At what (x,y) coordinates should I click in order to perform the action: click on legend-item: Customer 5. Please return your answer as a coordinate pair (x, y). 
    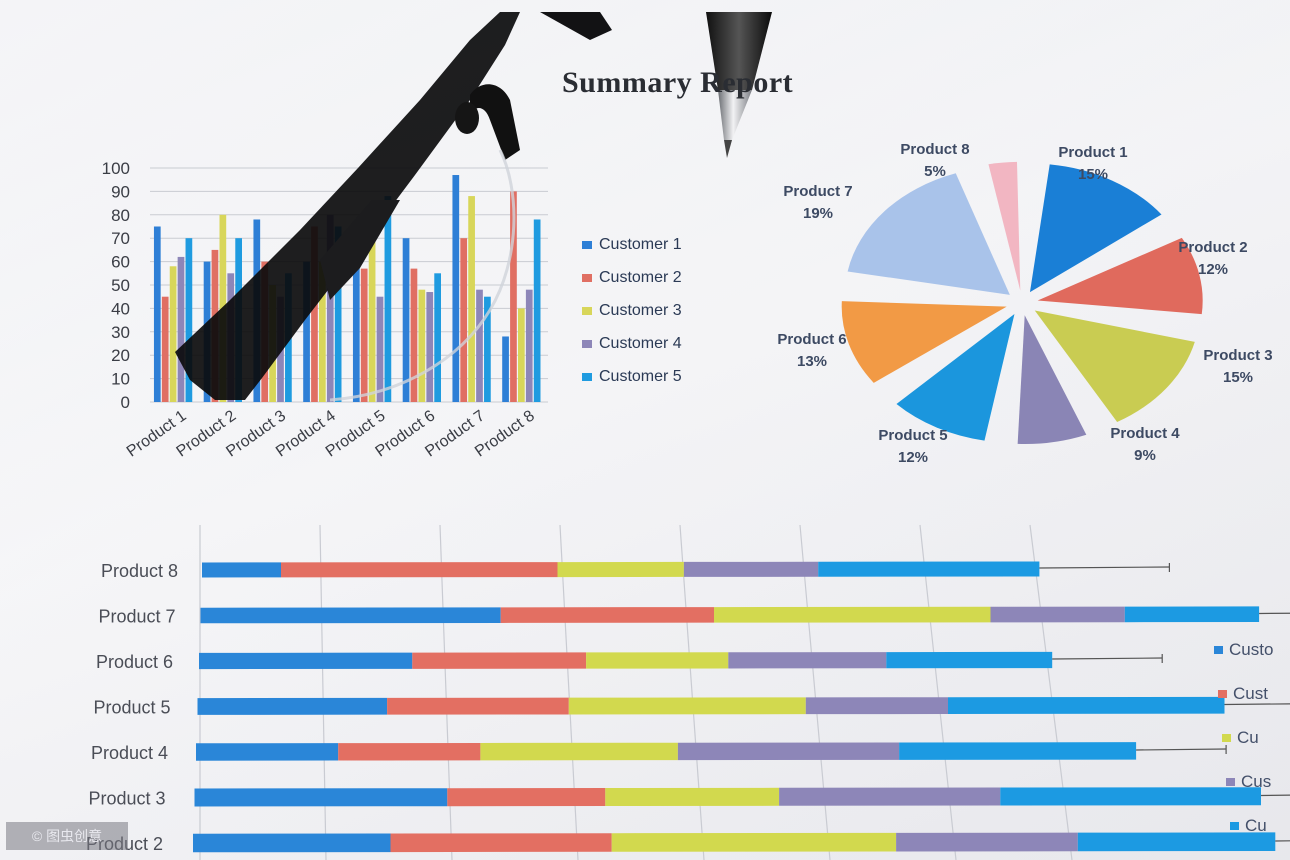
    Looking at the image, I should click on (632, 376).